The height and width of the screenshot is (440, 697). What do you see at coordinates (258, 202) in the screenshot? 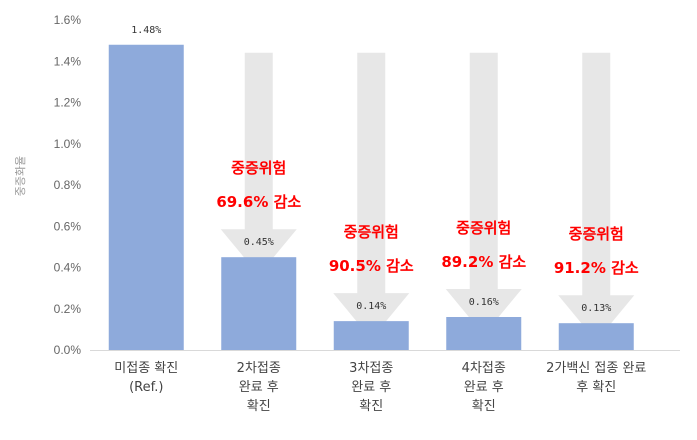
I see `reduction-annotation-value: 69.6% 감소` at bounding box center [258, 202].